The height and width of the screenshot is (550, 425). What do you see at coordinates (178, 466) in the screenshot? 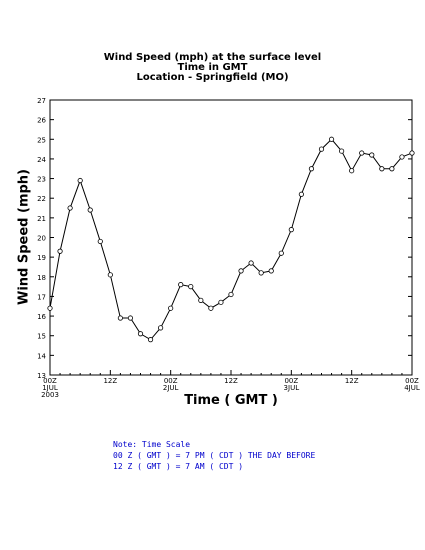
I see `note-line-12z: 12 Z ( GMT ) = 7 AM ( CDT )` at bounding box center [178, 466].